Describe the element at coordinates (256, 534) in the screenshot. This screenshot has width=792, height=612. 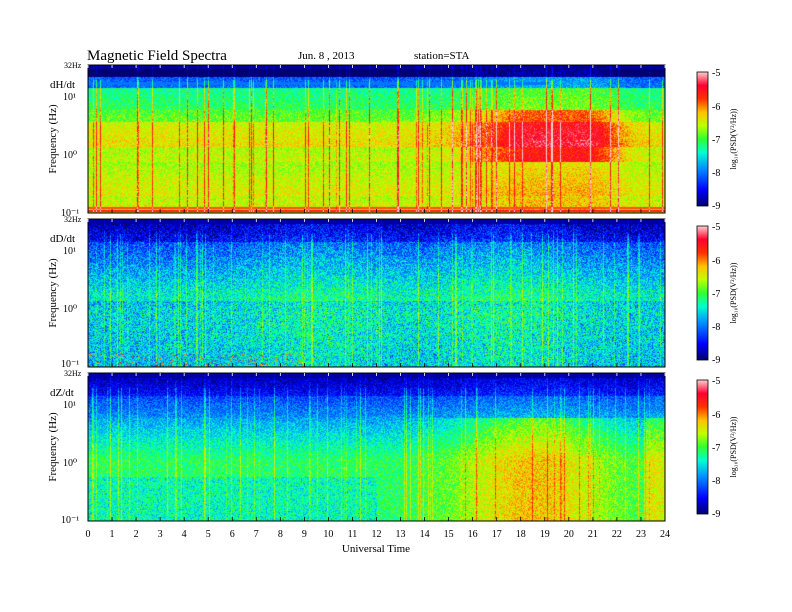
I see `x-tick-label: 7` at that location.